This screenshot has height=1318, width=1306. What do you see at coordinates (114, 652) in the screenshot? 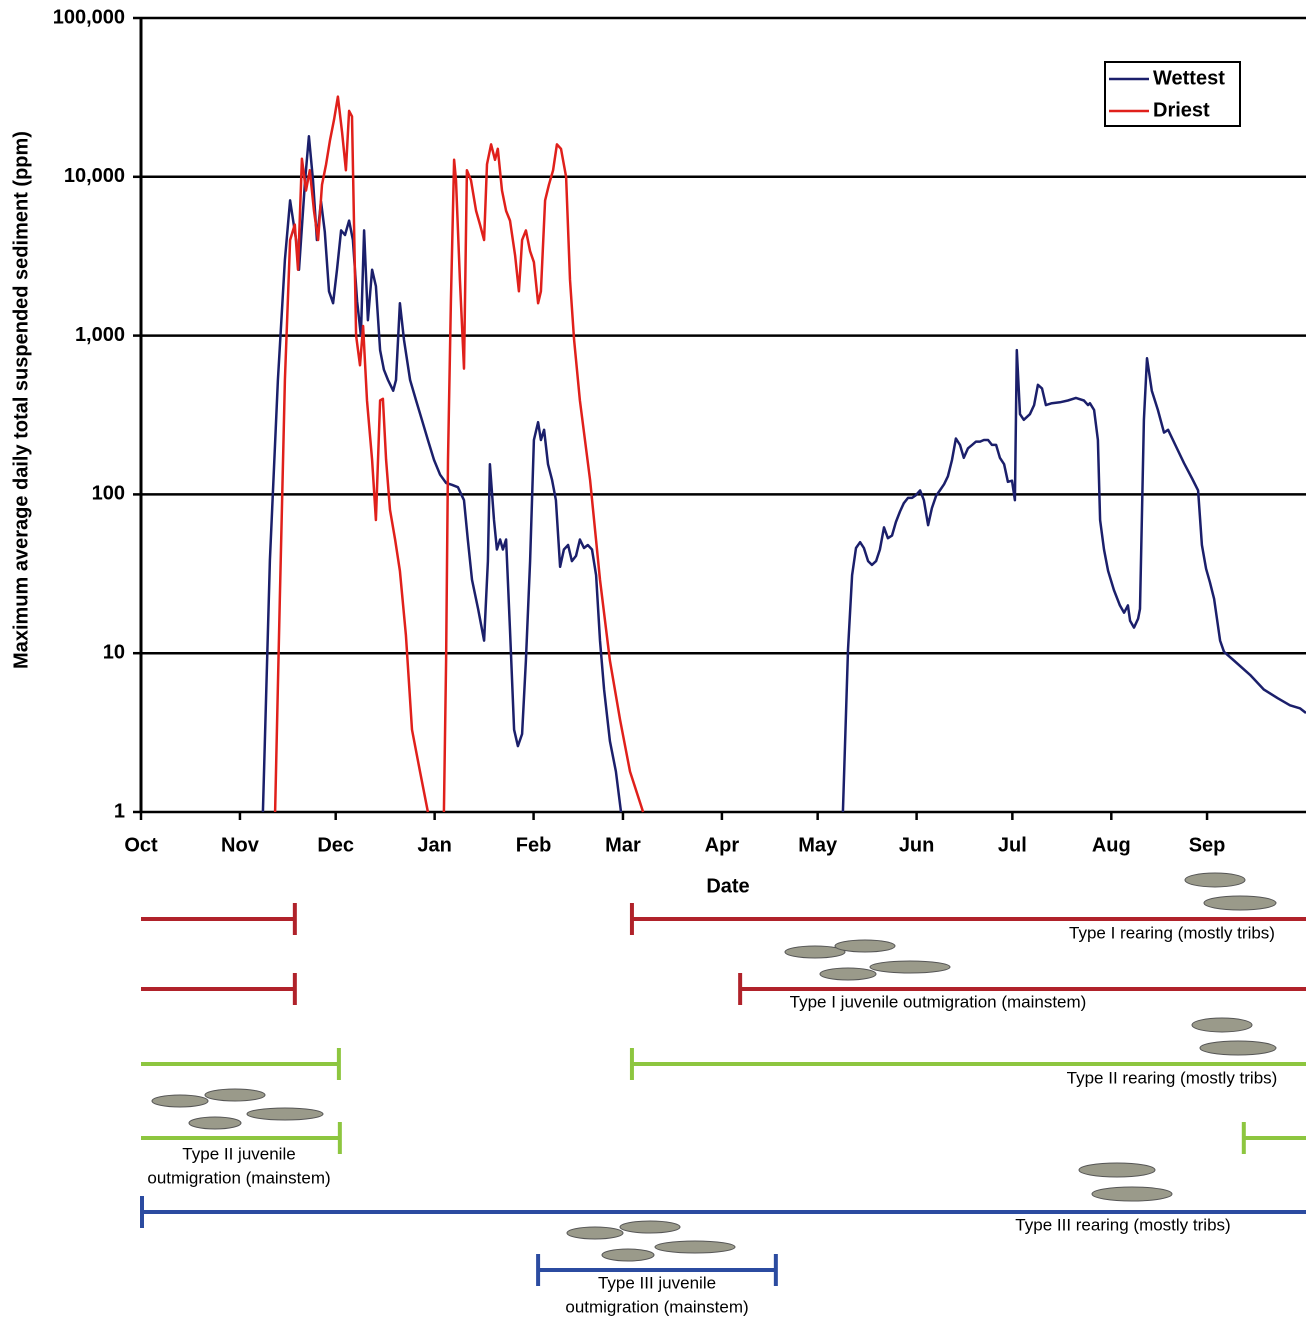
I see `y-tick-label: 10` at bounding box center [114, 652].